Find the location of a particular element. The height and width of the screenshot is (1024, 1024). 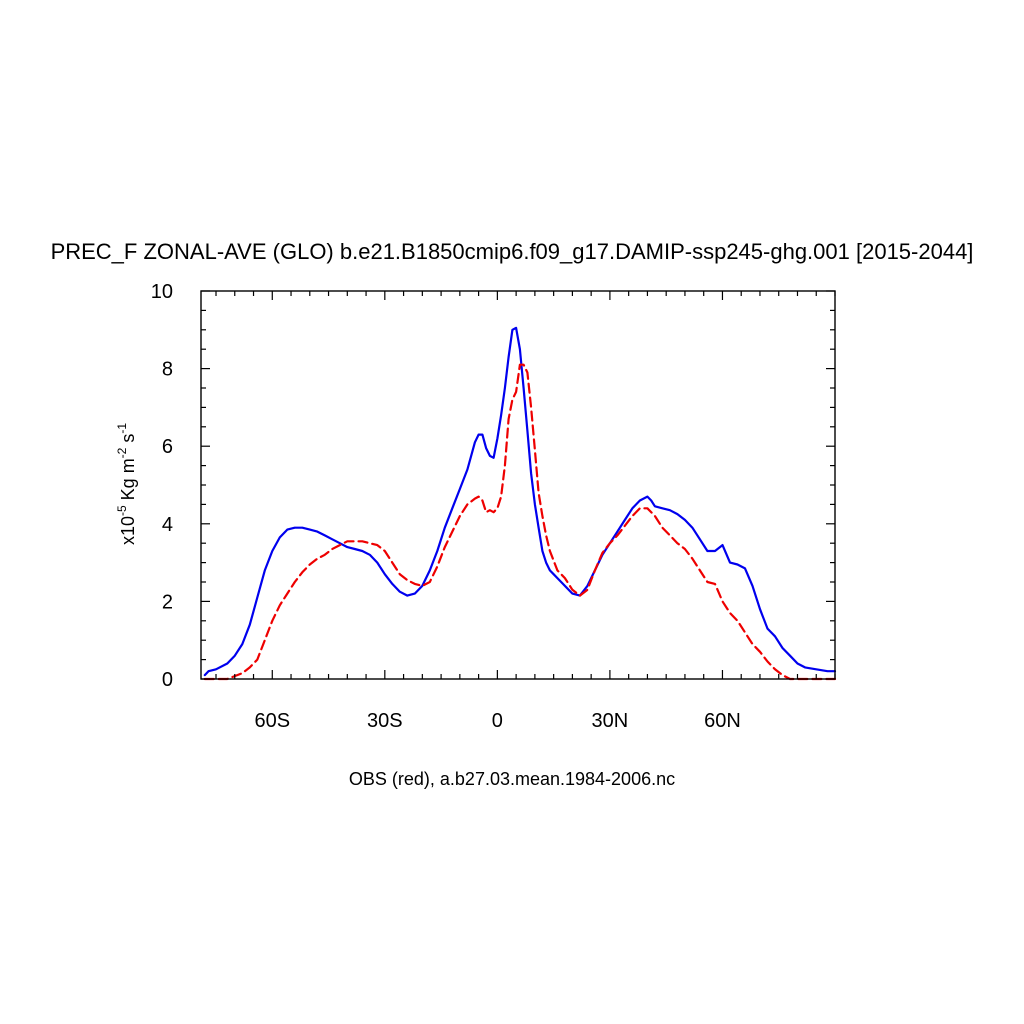

x-axis-label: OBS (red), a.b27.03.mean.1984-2006.nc is located at coordinates (512, 779).